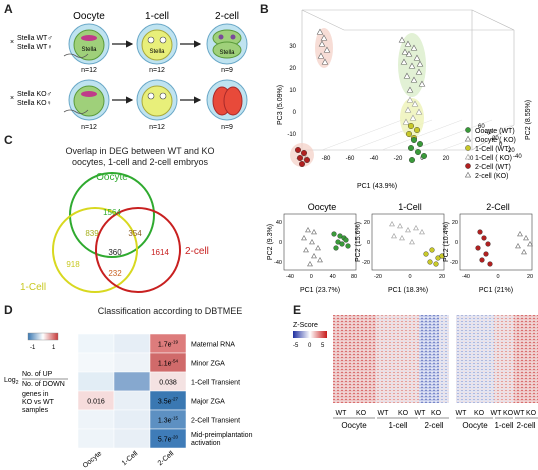  What do you see at coordinates (488, 248) in the screenshot?
I see `pca-subplot: 2-Cell 20 0 -20 -40 0 20 PC1 (21%) PC2 (10.4%)` at bounding box center [488, 248].